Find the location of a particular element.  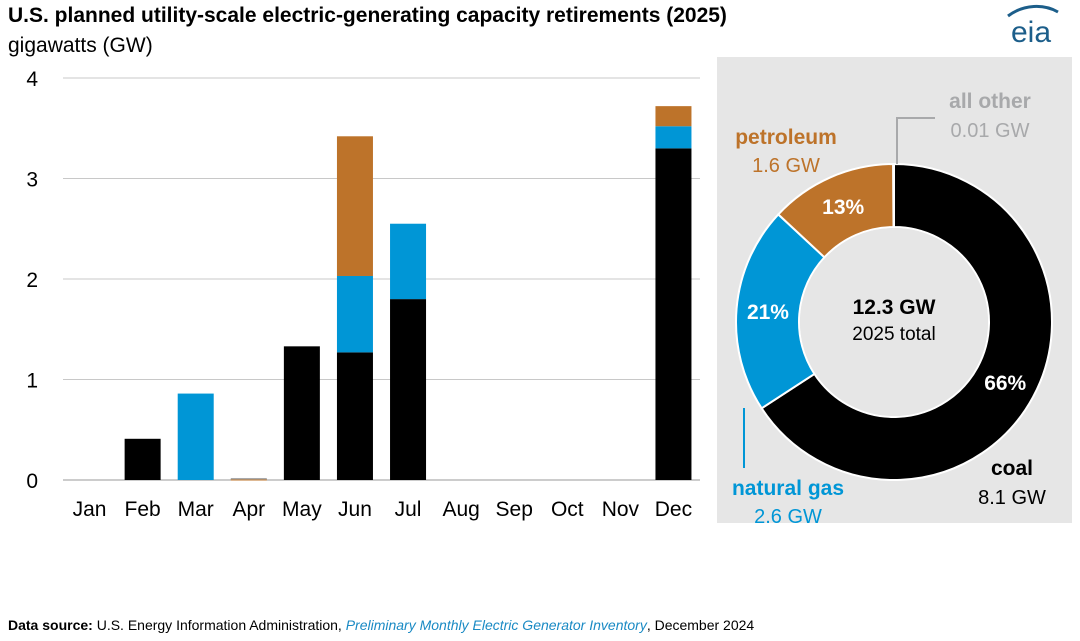

donut-slice-natural-gas is located at coordinates (780, 311).